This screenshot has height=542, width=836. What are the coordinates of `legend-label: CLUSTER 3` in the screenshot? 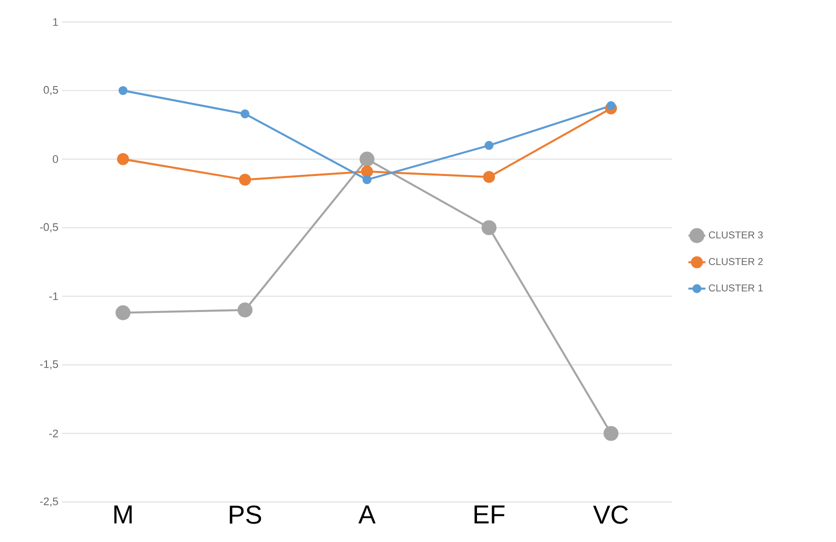 It's located at (735, 234).